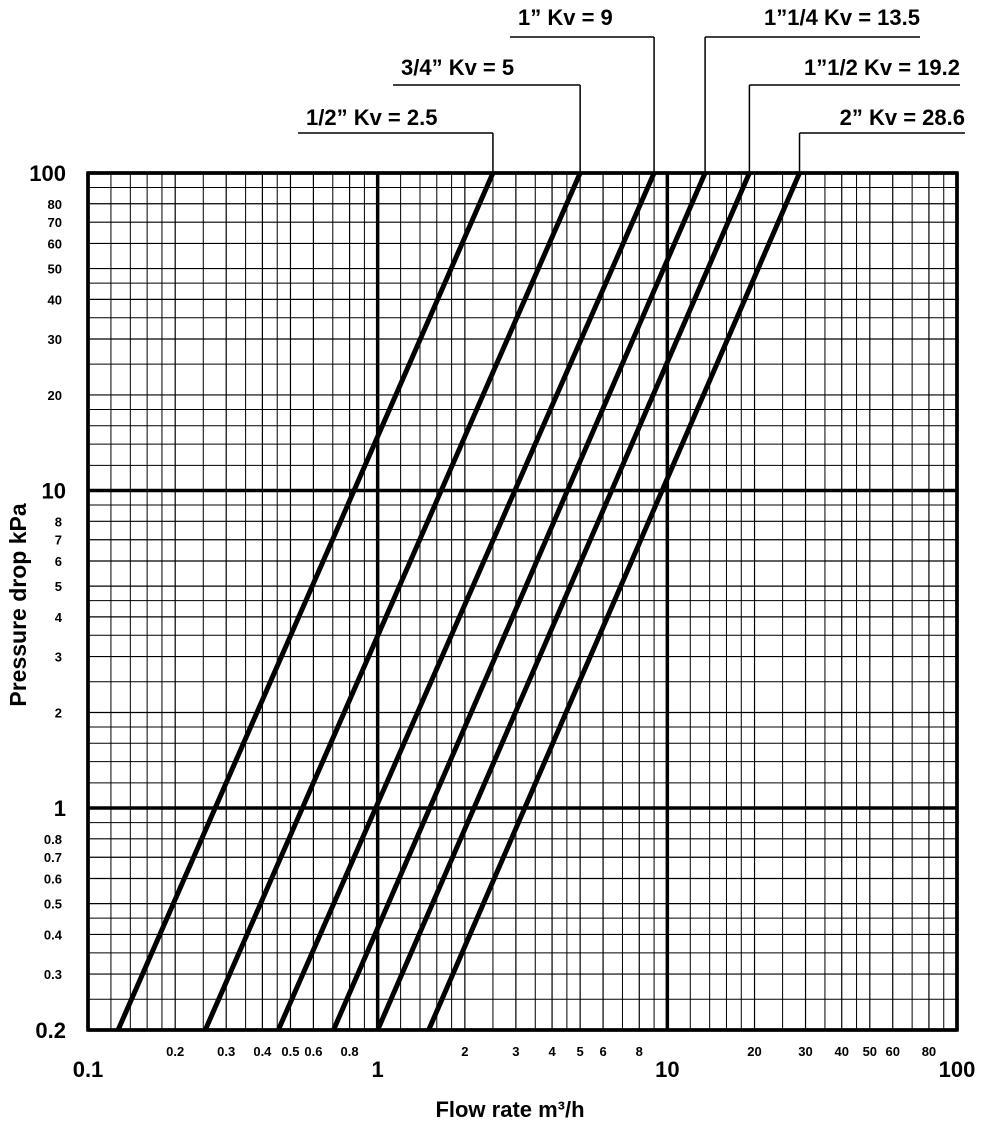 The image size is (1000, 1135). What do you see at coordinates (54, 491) in the screenshot?
I see `y-tick-label: 10` at bounding box center [54, 491].